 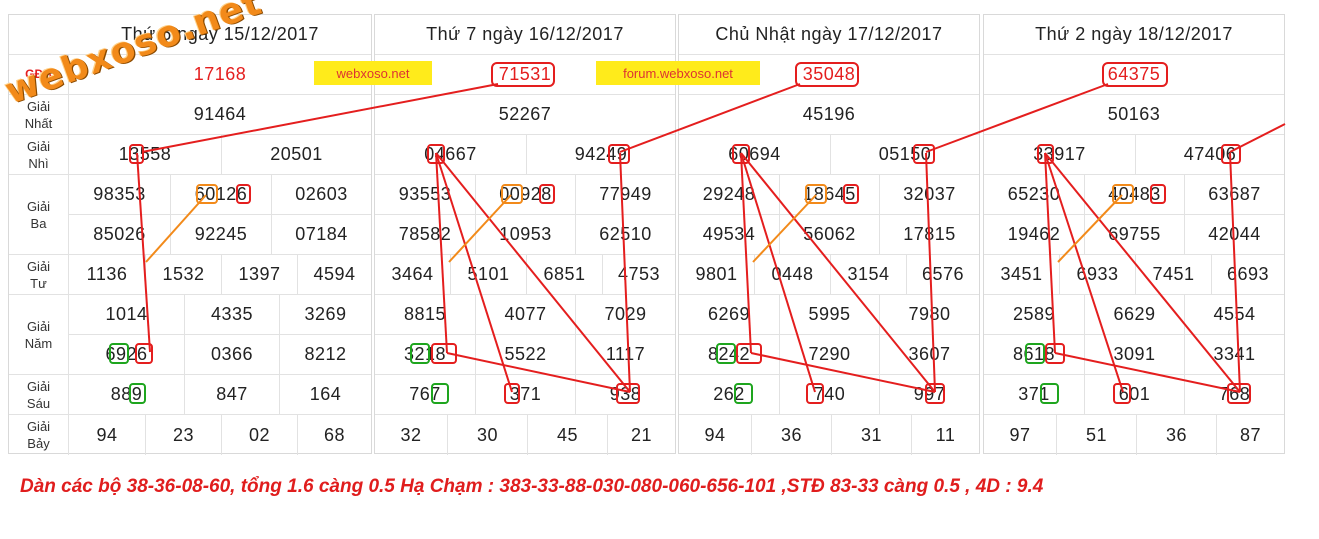 I want to click on second-prize-label: Giải Nhì, so click(x=39, y=154).